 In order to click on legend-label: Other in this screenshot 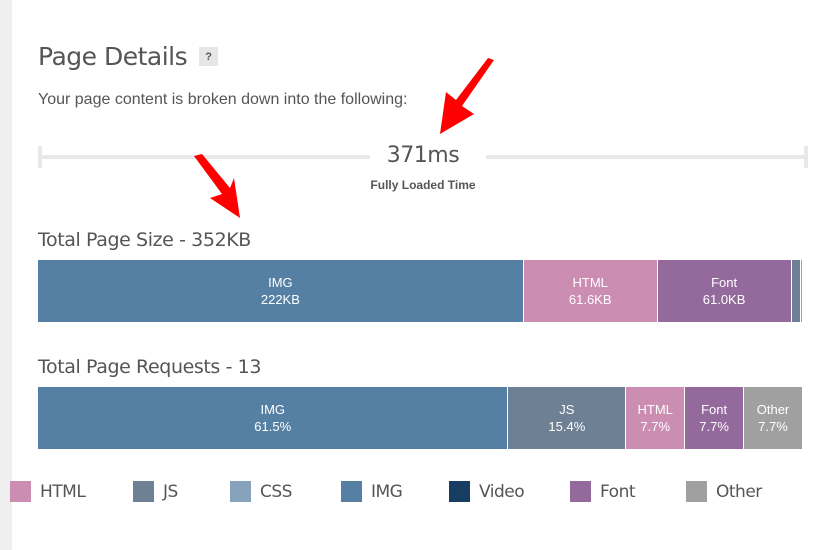, I will do `click(739, 491)`.